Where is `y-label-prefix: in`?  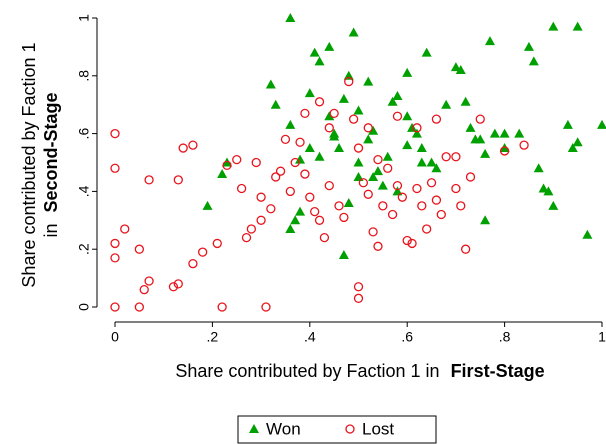 y-label-prefix: in is located at coordinates (51, 231).